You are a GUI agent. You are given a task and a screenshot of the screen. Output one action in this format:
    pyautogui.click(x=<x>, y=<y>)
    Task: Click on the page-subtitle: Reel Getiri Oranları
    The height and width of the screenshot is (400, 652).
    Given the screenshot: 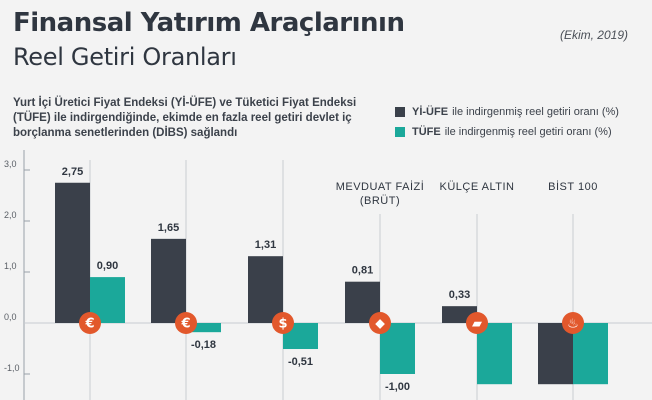 What is the action you would take?
    pyautogui.click(x=125, y=57)
    